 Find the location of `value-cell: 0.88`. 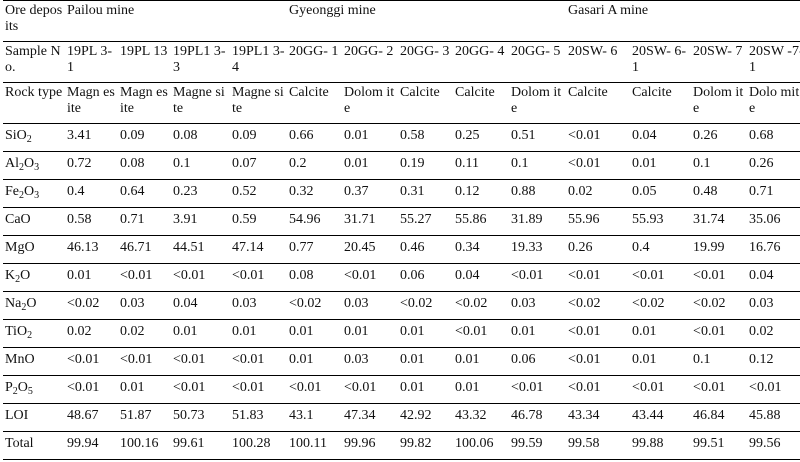

value-cell: 0.88 is located at coordinates (538, 193).